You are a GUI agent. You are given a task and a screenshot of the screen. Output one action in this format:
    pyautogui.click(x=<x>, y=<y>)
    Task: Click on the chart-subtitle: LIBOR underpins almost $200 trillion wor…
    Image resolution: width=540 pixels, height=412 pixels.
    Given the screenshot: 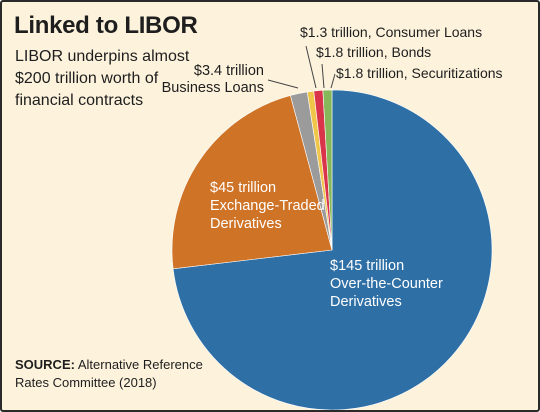 What is the action you would take?
    pyautogui.click(x=102, y=78)
    